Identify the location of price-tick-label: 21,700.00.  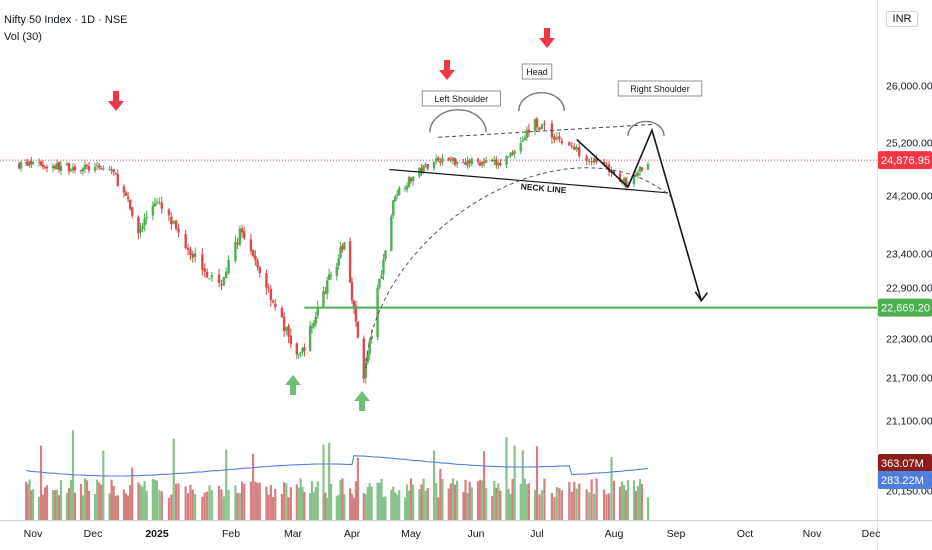
(909, 379).